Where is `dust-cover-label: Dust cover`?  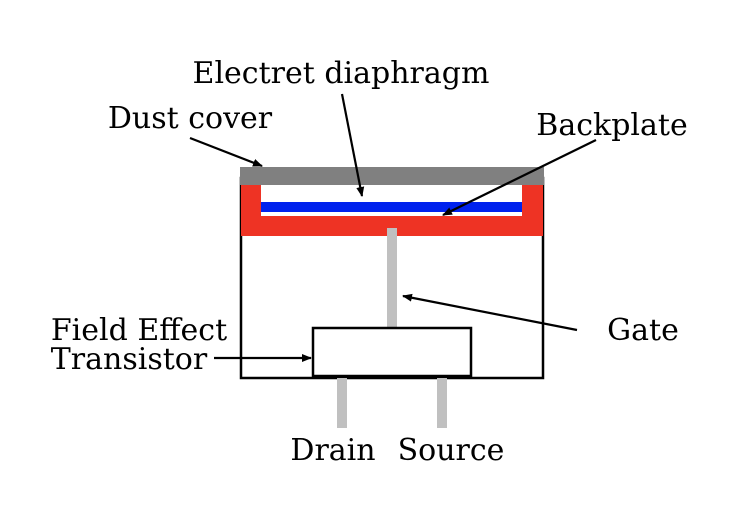 dust-cover-label: Dust cover is located at coordinates (190, 118).